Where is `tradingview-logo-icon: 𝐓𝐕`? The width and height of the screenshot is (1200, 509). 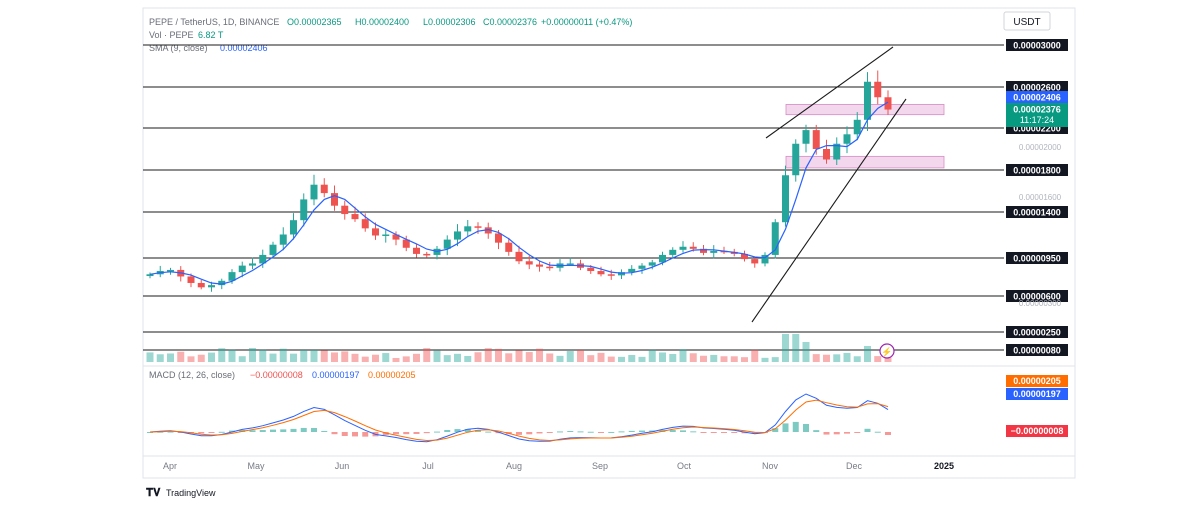 tradingview-logo-icon: 𝐓𝐕 is located at coordinates (153, 493).